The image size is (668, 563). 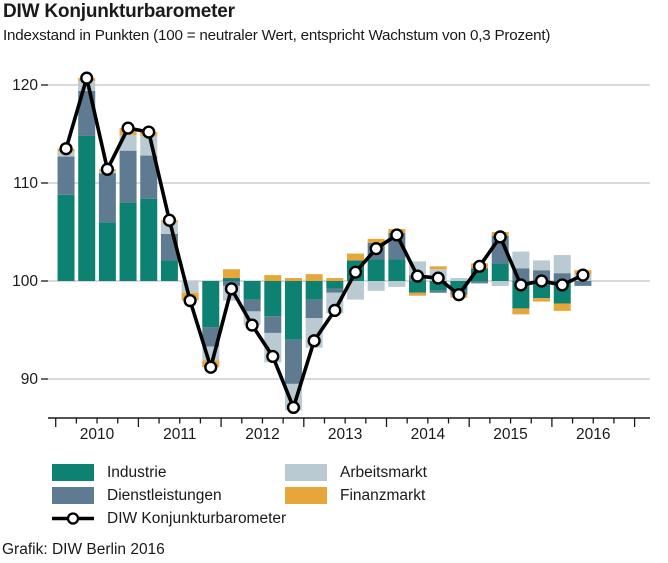 I want to click on bar-segment-finanzmarkt-2013-q2, so click(x=335, y=279).